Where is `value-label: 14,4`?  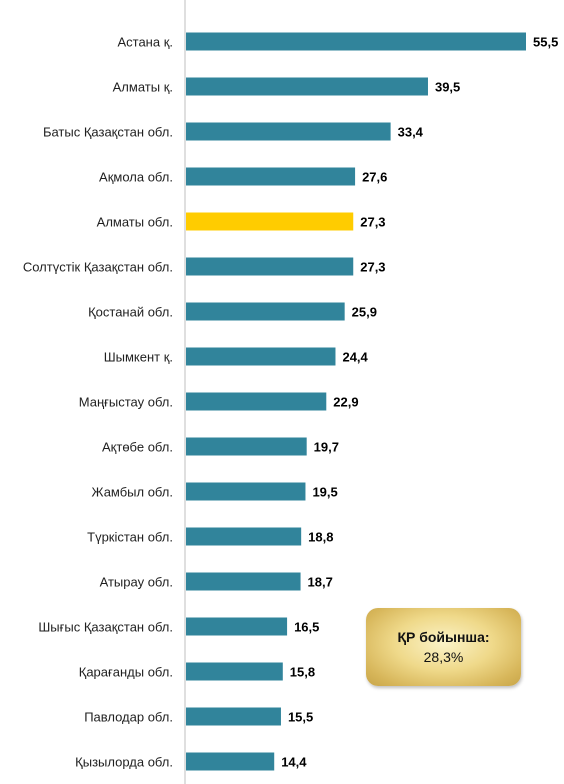 value-label: 14,4 is located at coordinates (294, 762).